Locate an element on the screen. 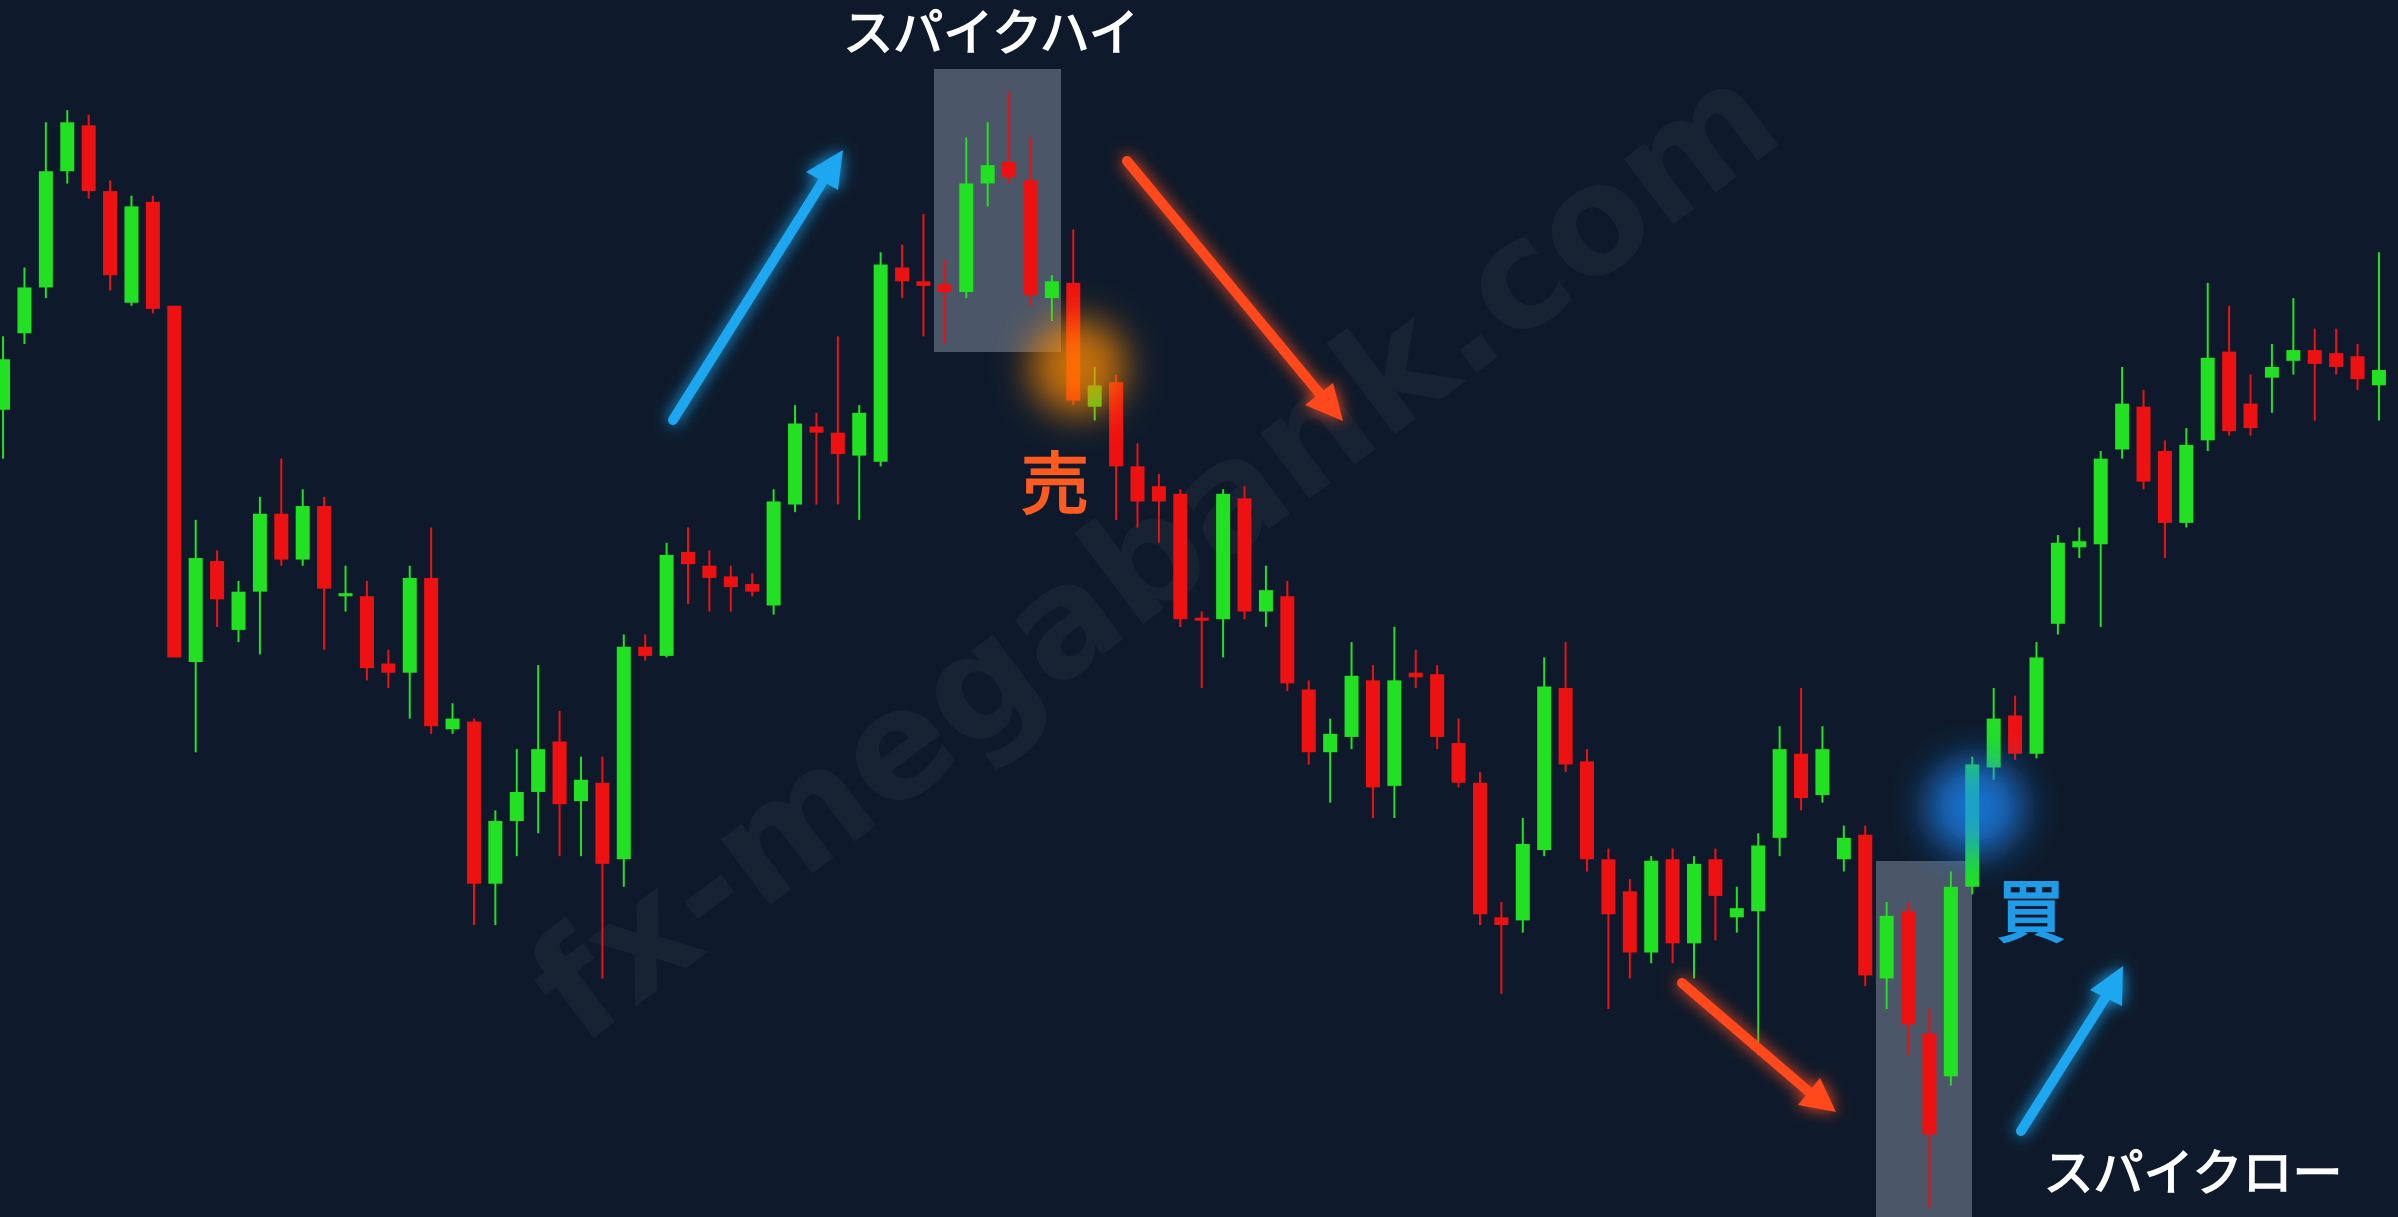 The height and width of the screenshot is (1217, 2398). sell-label: 売 is located at coordinates (1055, 486).